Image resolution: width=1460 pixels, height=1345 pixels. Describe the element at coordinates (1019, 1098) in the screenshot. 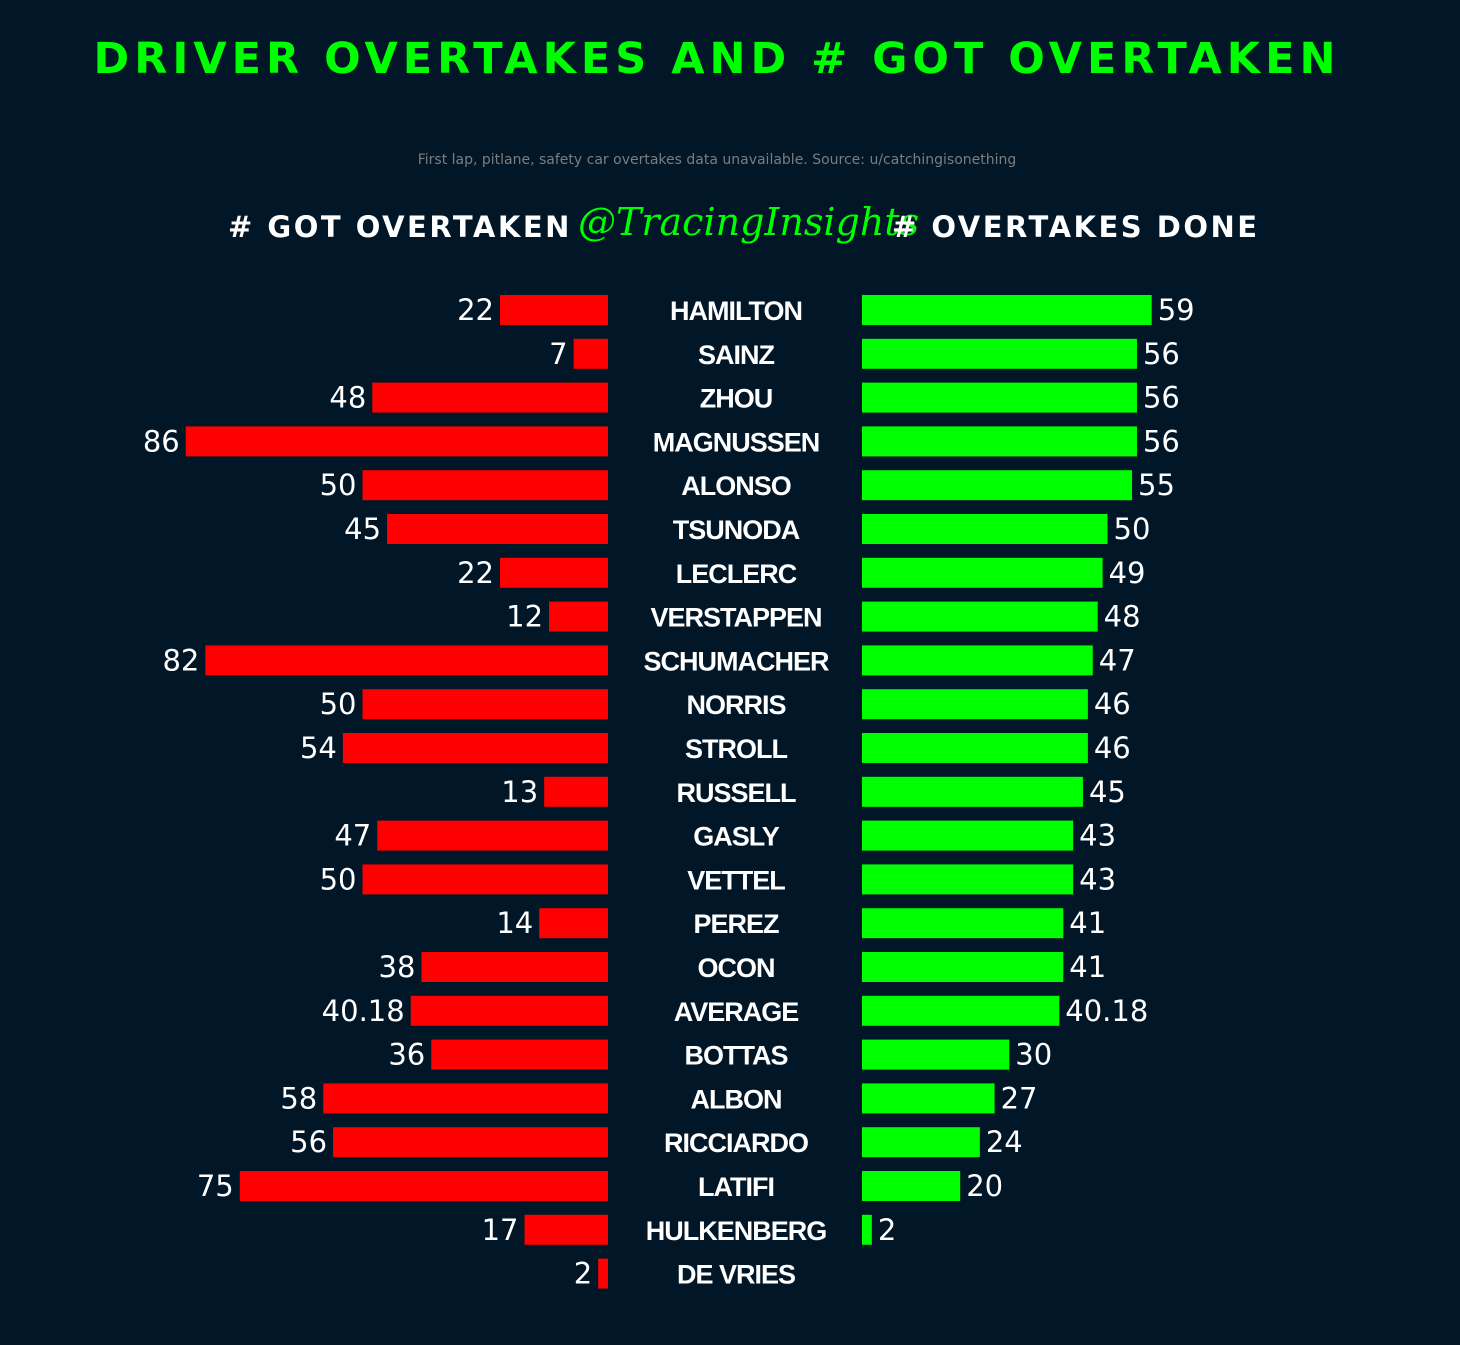

I see `overtakes-done-value: 27` at that location.